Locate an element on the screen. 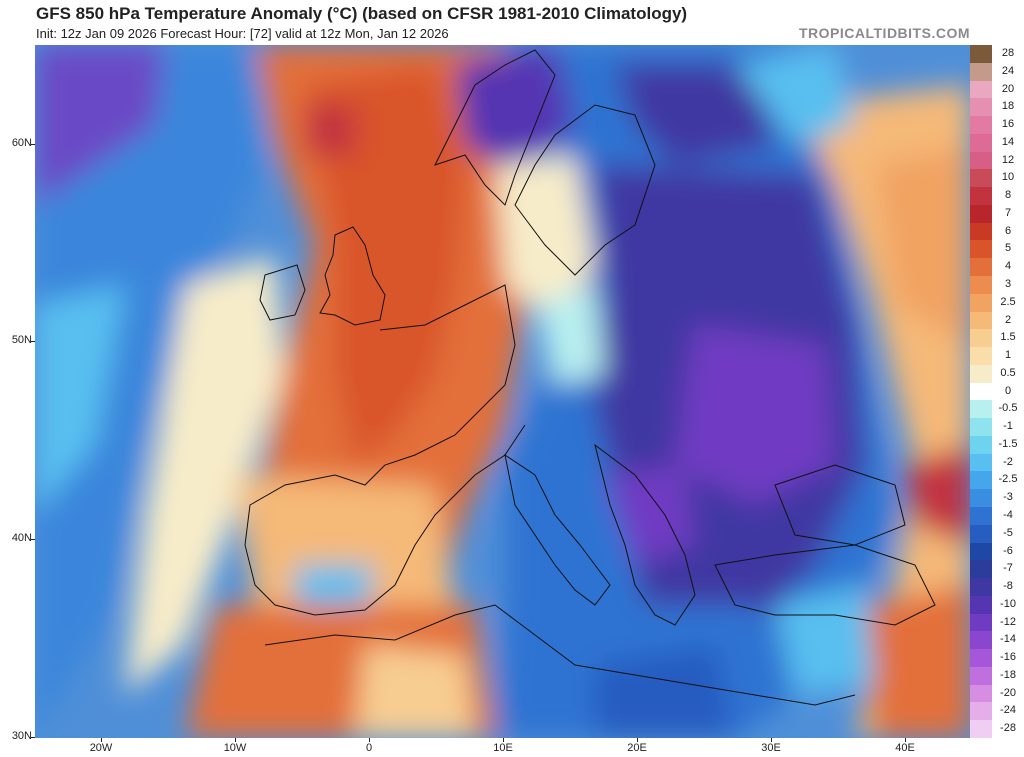 This screenshot has height=757, width=1024. legend-label: -18 is located at coordinates (1008, 674).